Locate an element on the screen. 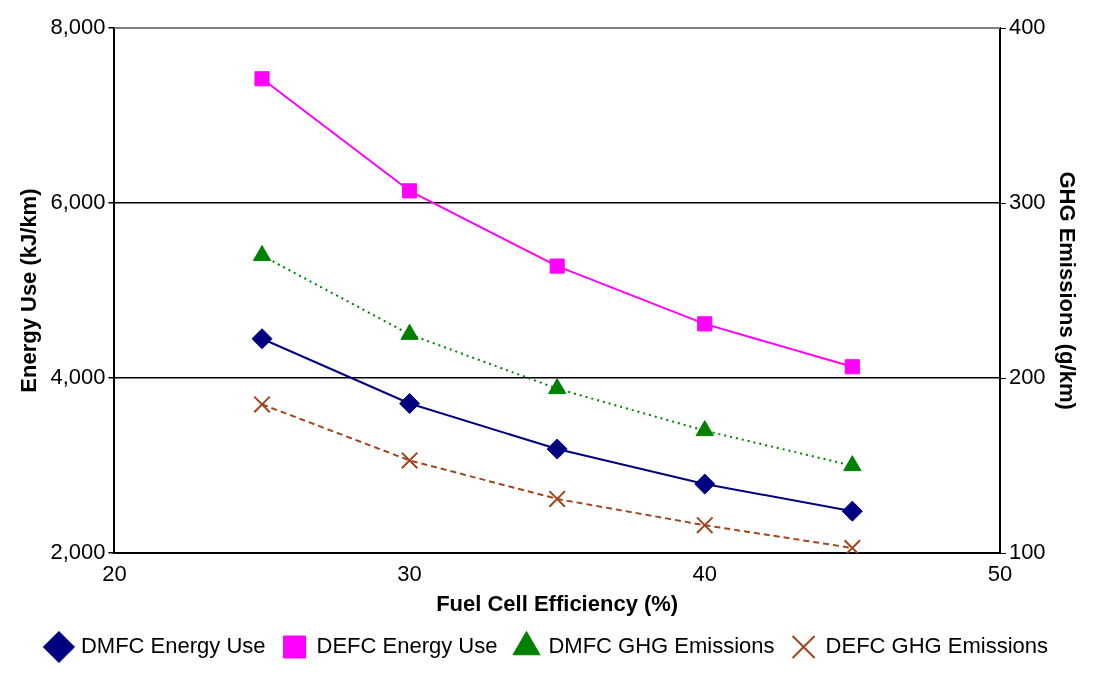  legend-label: DEFC Energy Use is located at coordinates (407, 646).